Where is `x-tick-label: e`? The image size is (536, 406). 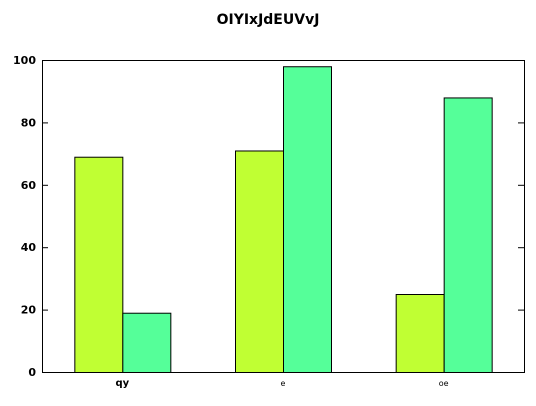 x-tick-label: e is located at coordinates (283, 383).